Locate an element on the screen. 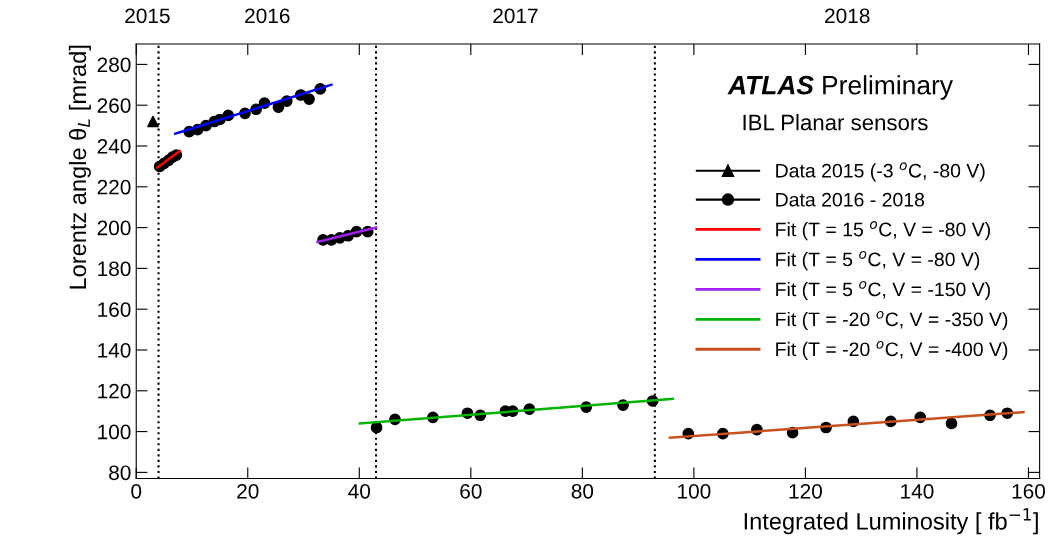  x-tick-label: 80 is located at coordinates (582, 491).